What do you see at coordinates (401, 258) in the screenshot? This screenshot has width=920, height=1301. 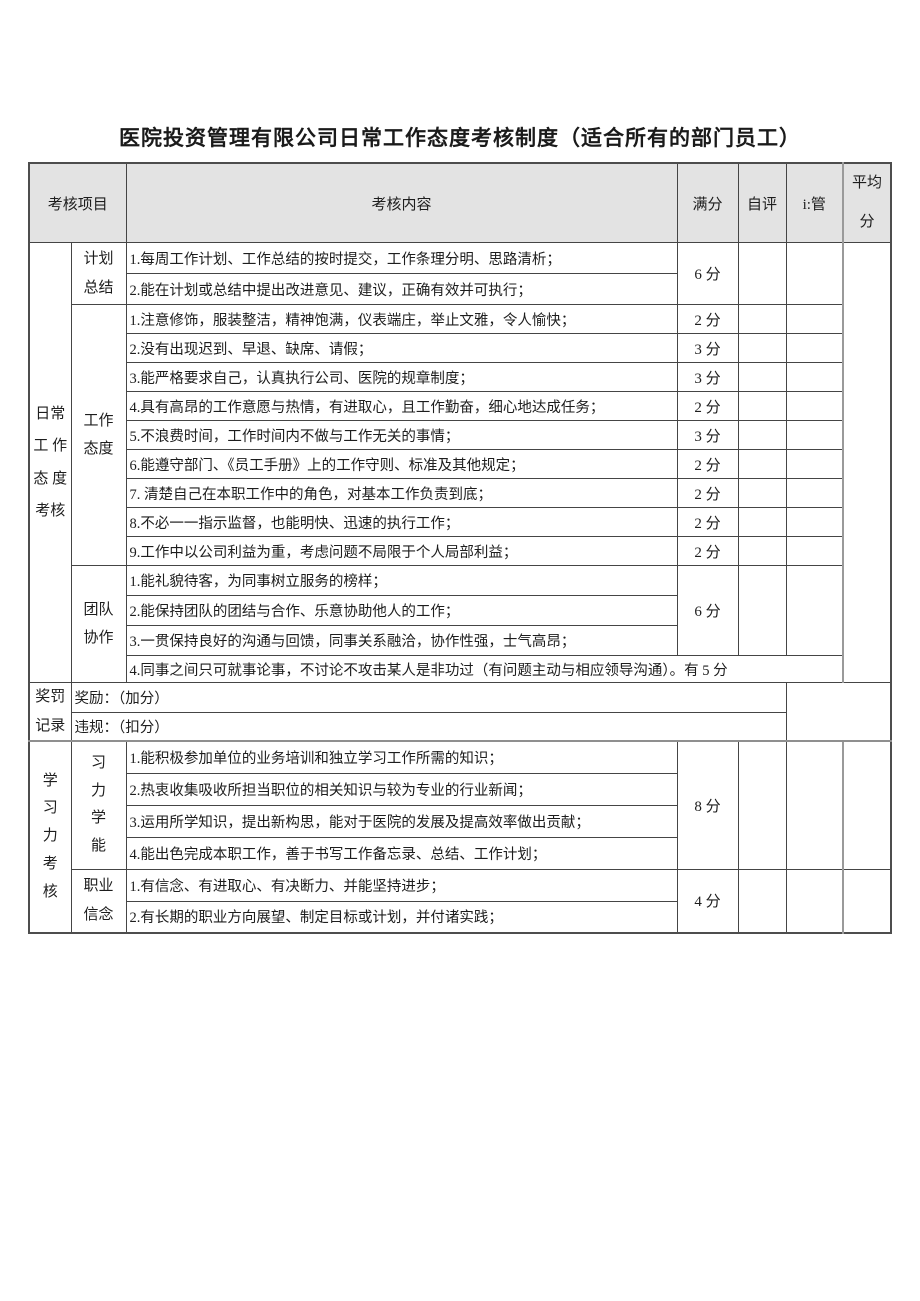 I see `content-cell: 1.每周工作计划、工作总结的按时提交，工作条理分明、思路清析；` at bounding box center [401, 258].